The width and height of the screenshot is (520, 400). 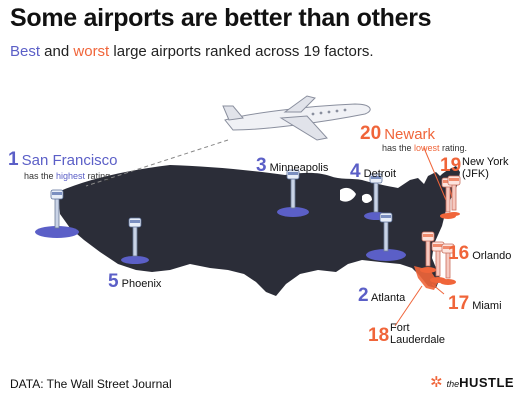 I want to click on rank-orlando: 16, so click(x=459, y=253).